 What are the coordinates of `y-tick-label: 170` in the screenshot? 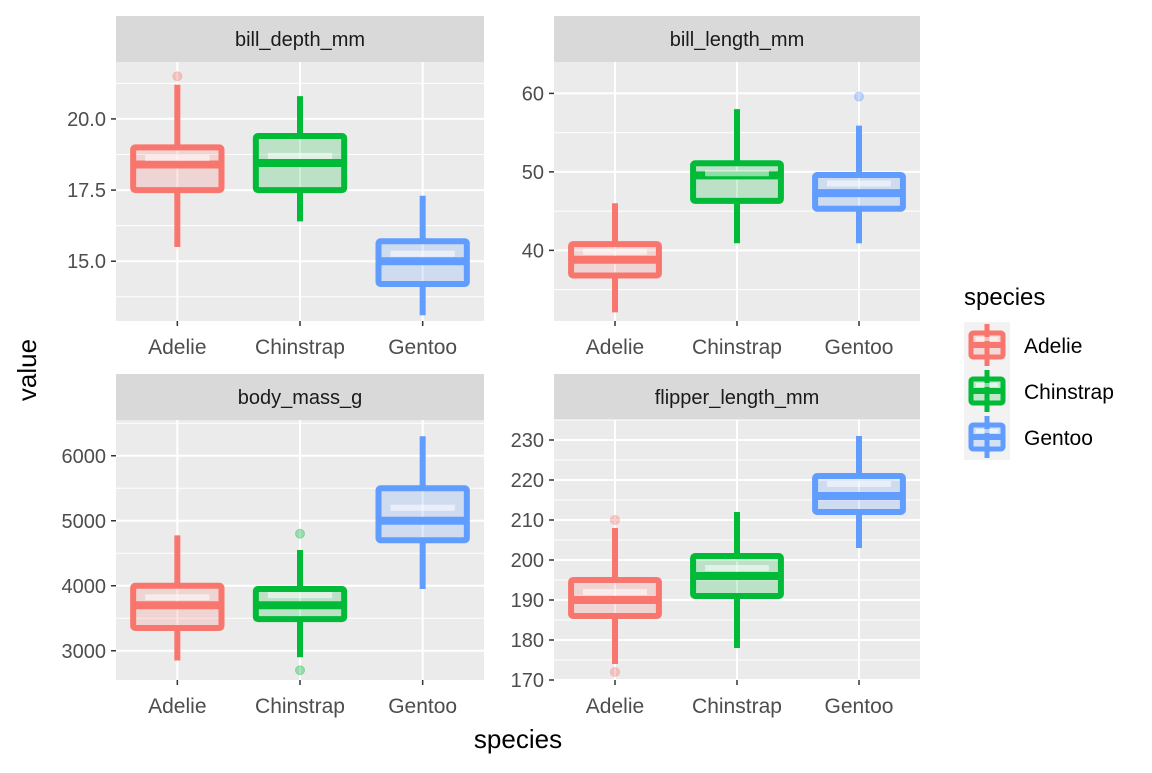 It's located at (527, 681).